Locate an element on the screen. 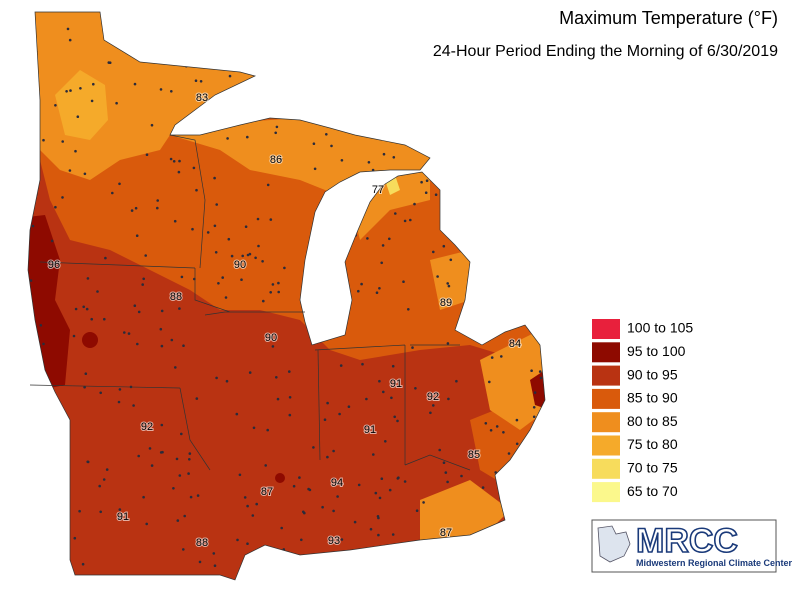 The image size is (800, 600). station-label: 94 is located at coordinates (337, 483).